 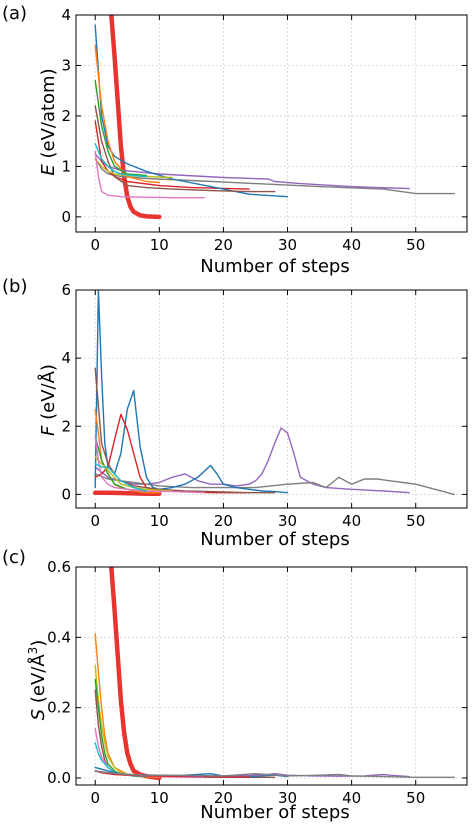 What do you see at coordinates (59, 567) in the screenshot?
I see `panel-c-y-tick-label: 0.6` at bounding box center [59, 567].